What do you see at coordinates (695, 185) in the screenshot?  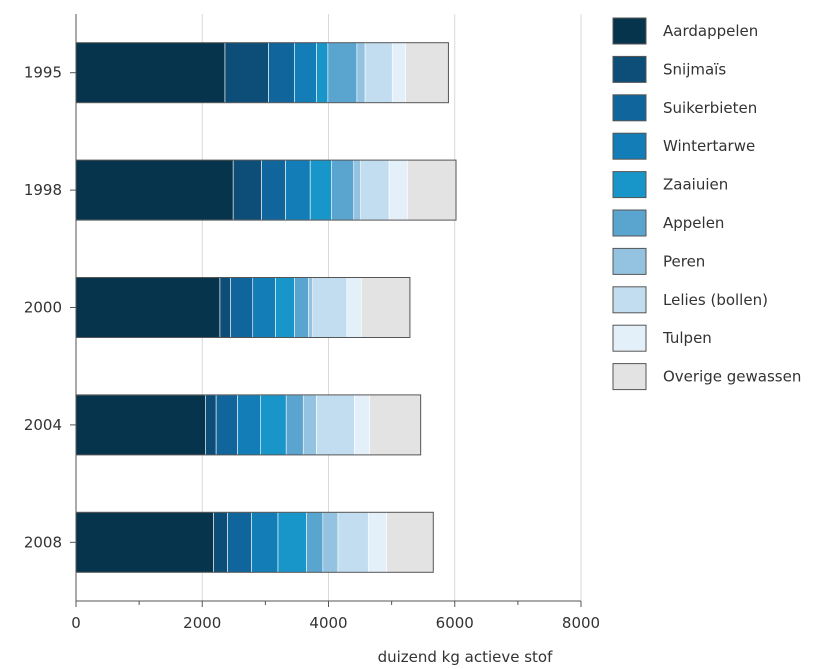 I see `legend-label: Zaaiuien` at bounding box center [695, 185].